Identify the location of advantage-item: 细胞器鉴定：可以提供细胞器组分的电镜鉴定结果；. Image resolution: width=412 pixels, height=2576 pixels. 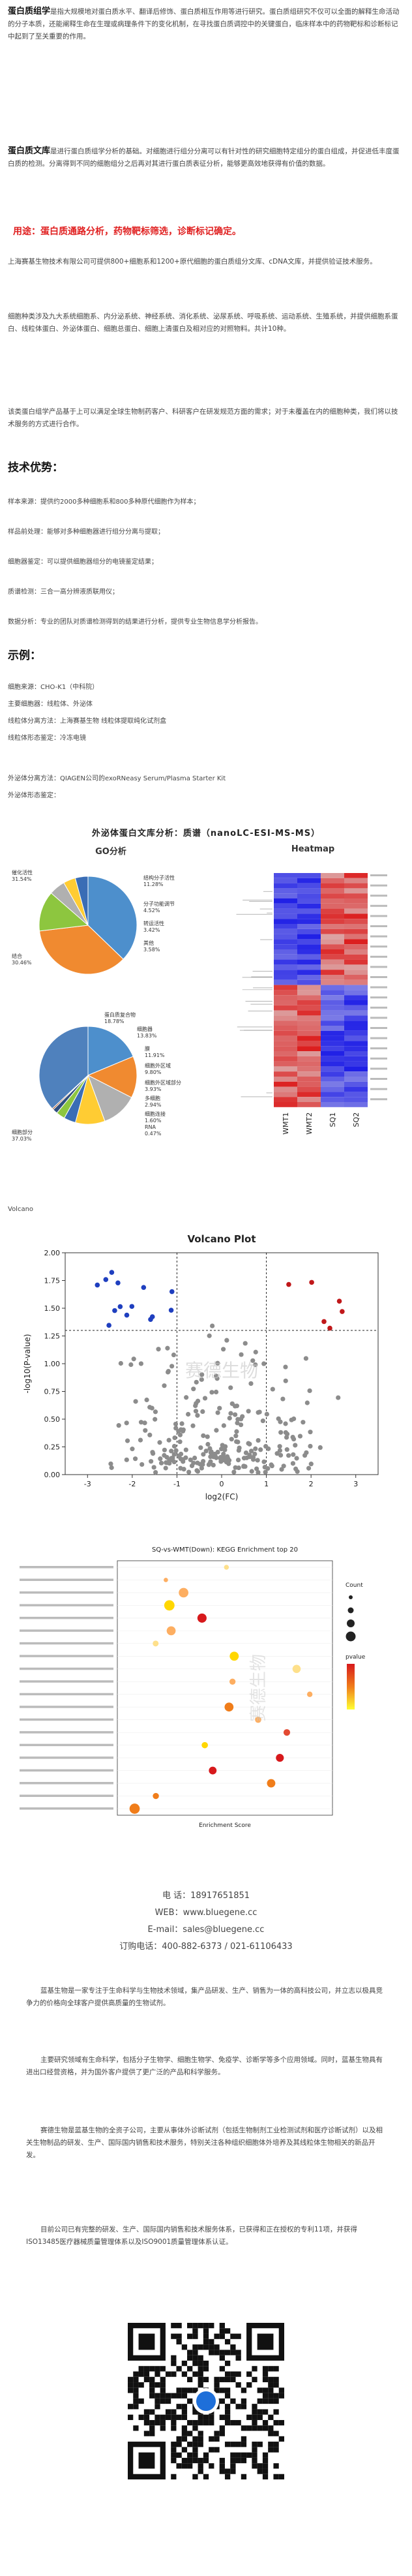
(83, 562).